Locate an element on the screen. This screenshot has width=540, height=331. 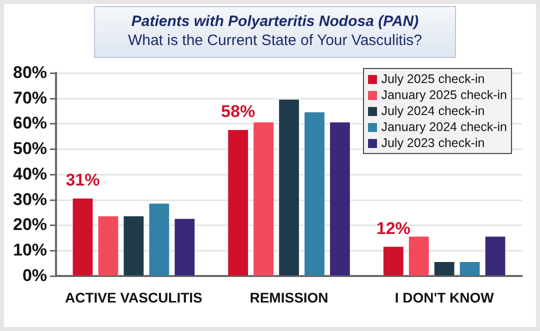
y-tick-label: 70% is located at coordinates (30, 98).